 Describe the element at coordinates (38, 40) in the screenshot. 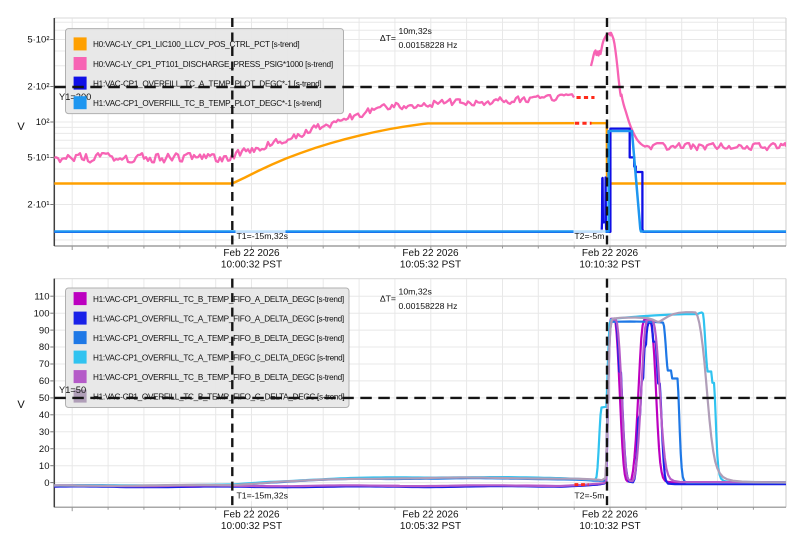

I see `svg-text: 5·10²` at that location.